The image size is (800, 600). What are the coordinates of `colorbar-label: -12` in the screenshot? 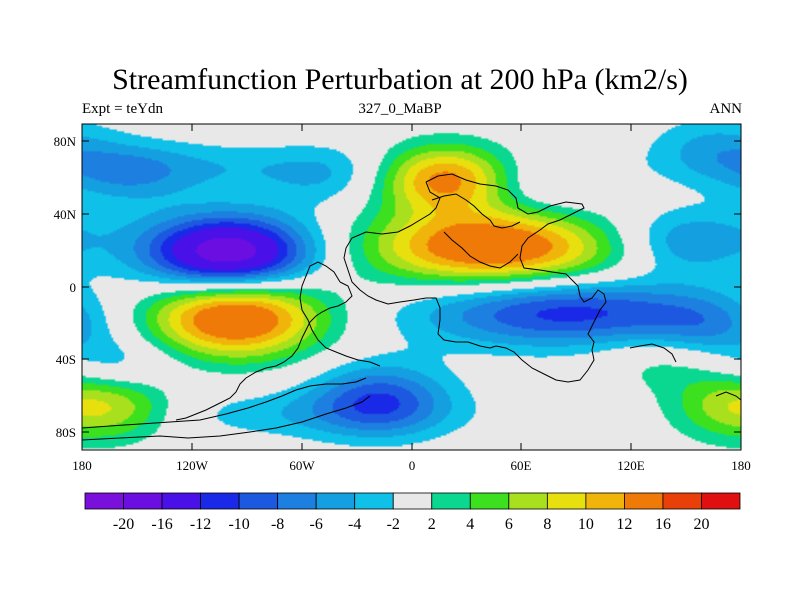 It's located at (200, 524).